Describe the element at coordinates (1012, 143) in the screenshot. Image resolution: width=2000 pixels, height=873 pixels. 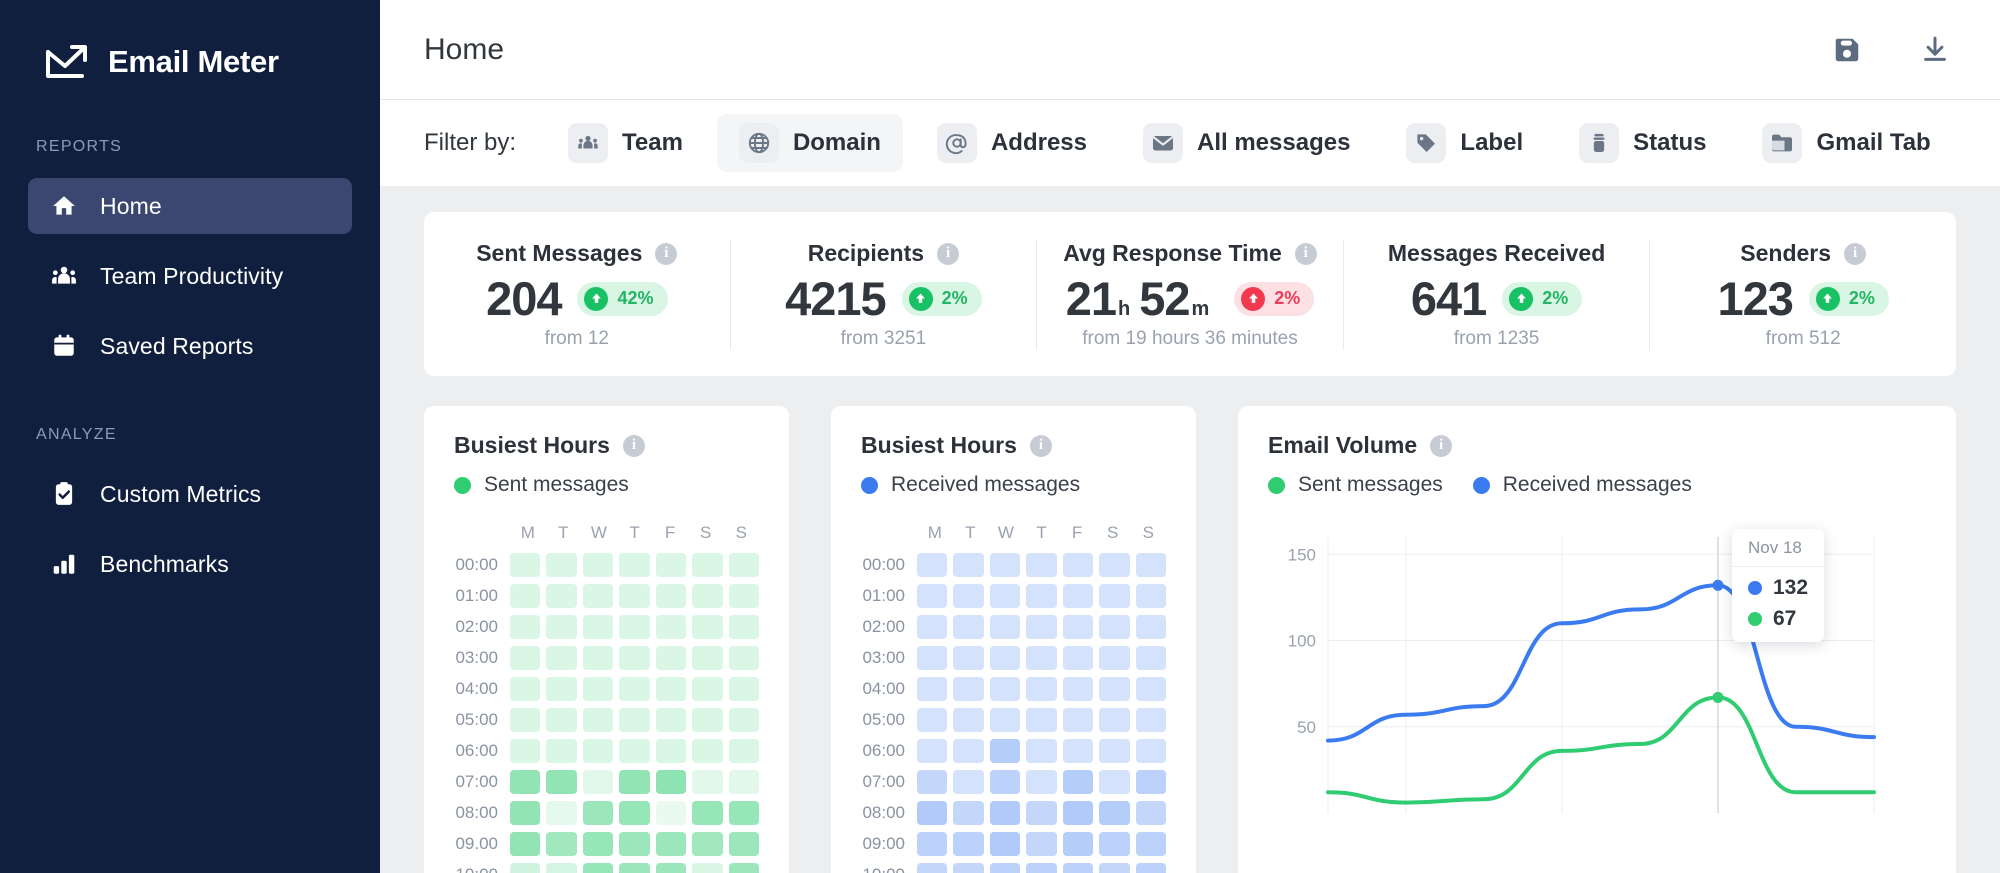
I see `filter-chip-address: Address` at that location.